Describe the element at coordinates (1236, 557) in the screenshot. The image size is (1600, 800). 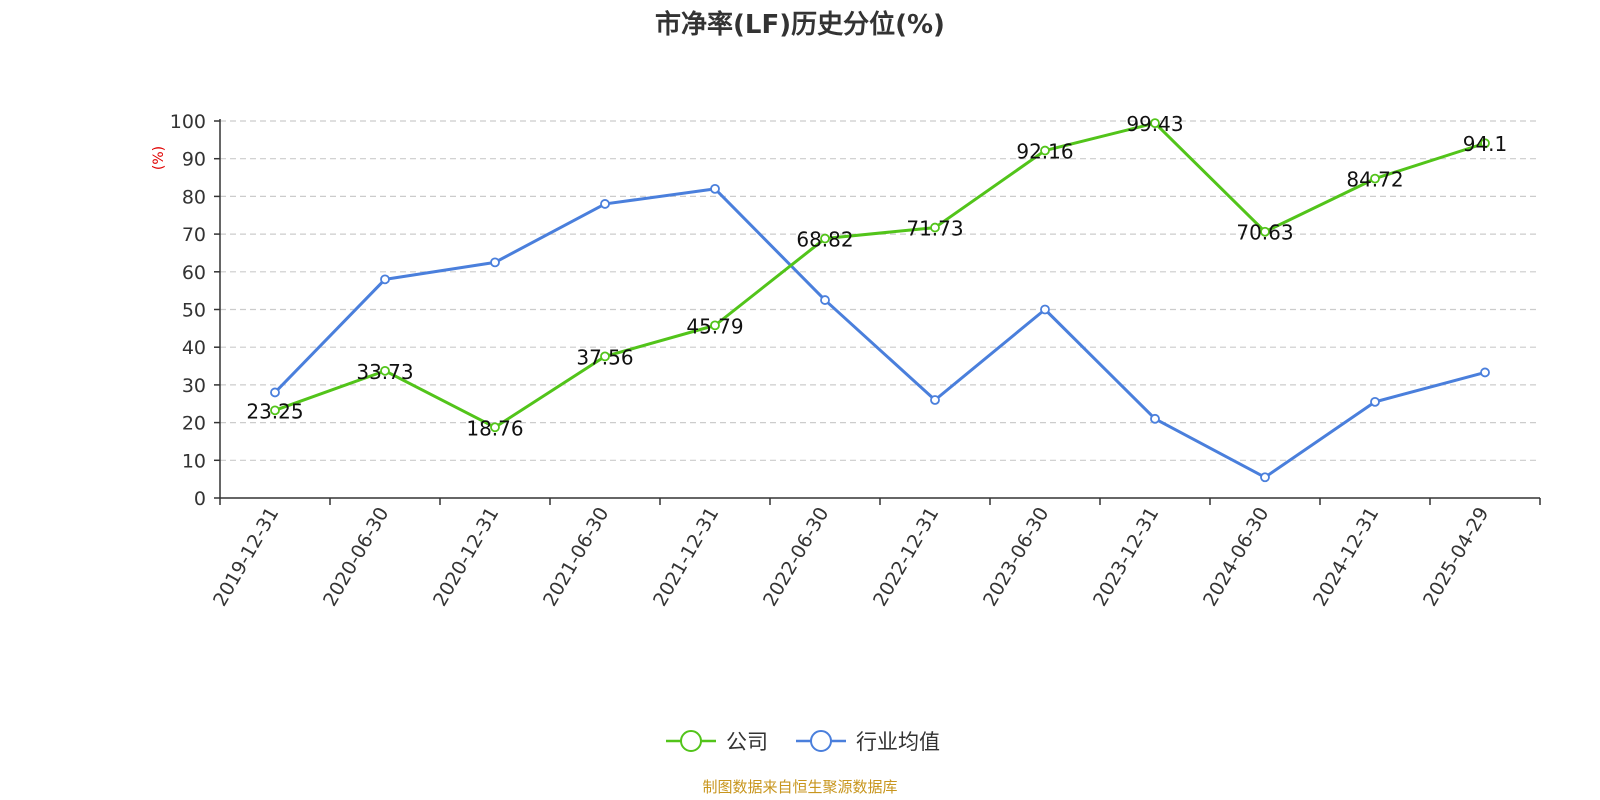
I see `x-tick-label: 2024-06-30` at that location.